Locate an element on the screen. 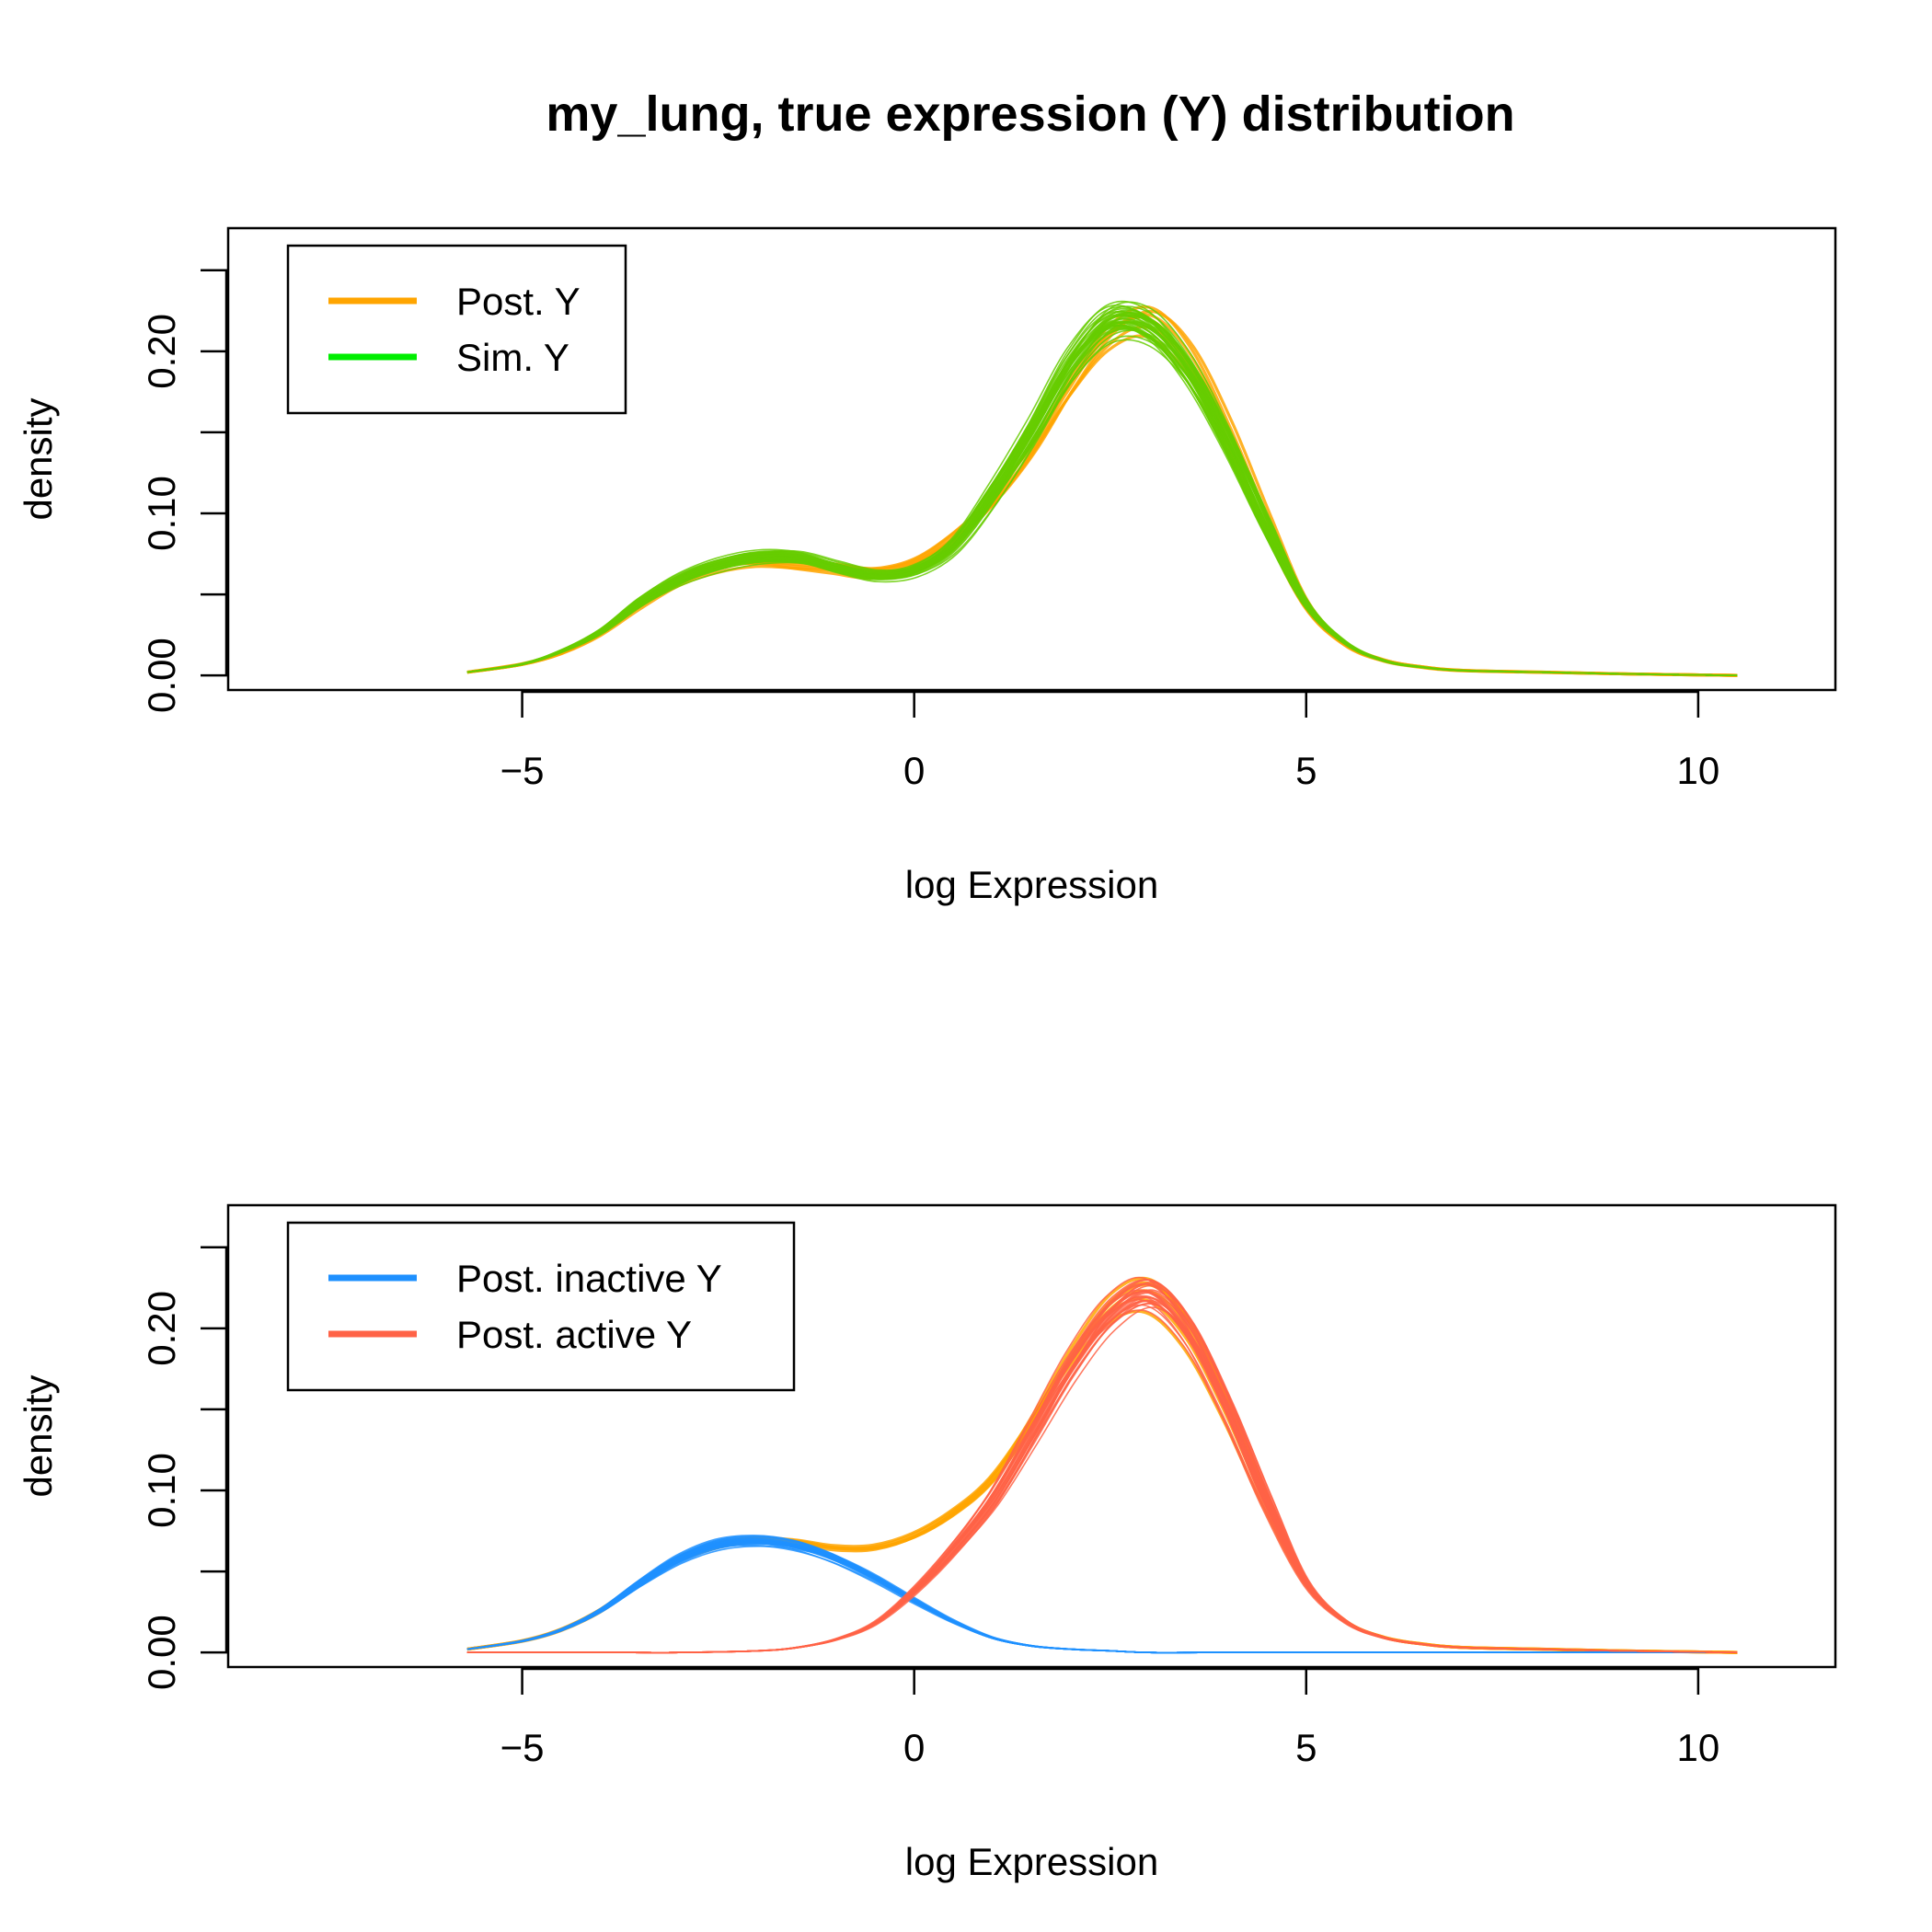  series-sim-y is located at coordinates (1102, 488).